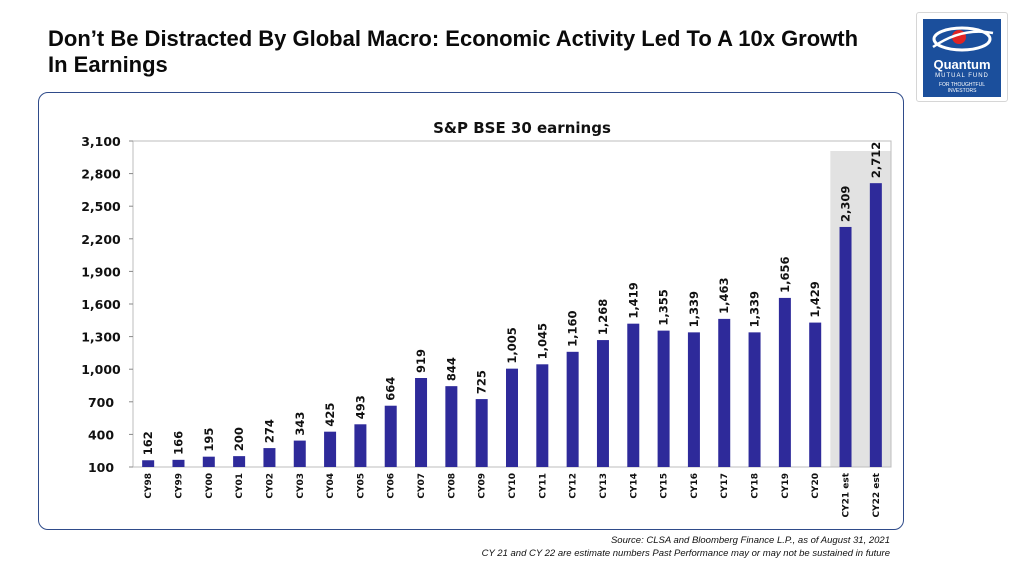  Describe the element at coordinates (542, 341) in the screenshot. I see `data-label: 1,045` at that location.